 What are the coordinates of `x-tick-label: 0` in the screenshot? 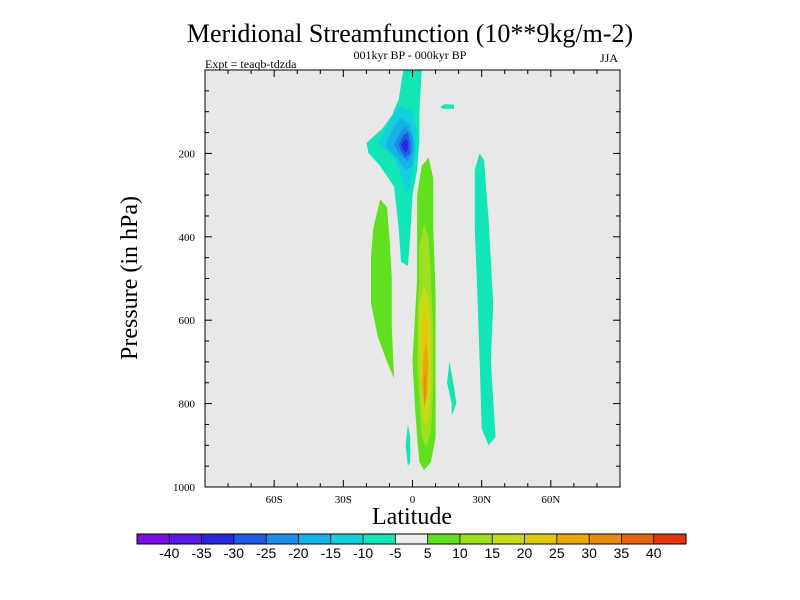 It's located at (413, 500).